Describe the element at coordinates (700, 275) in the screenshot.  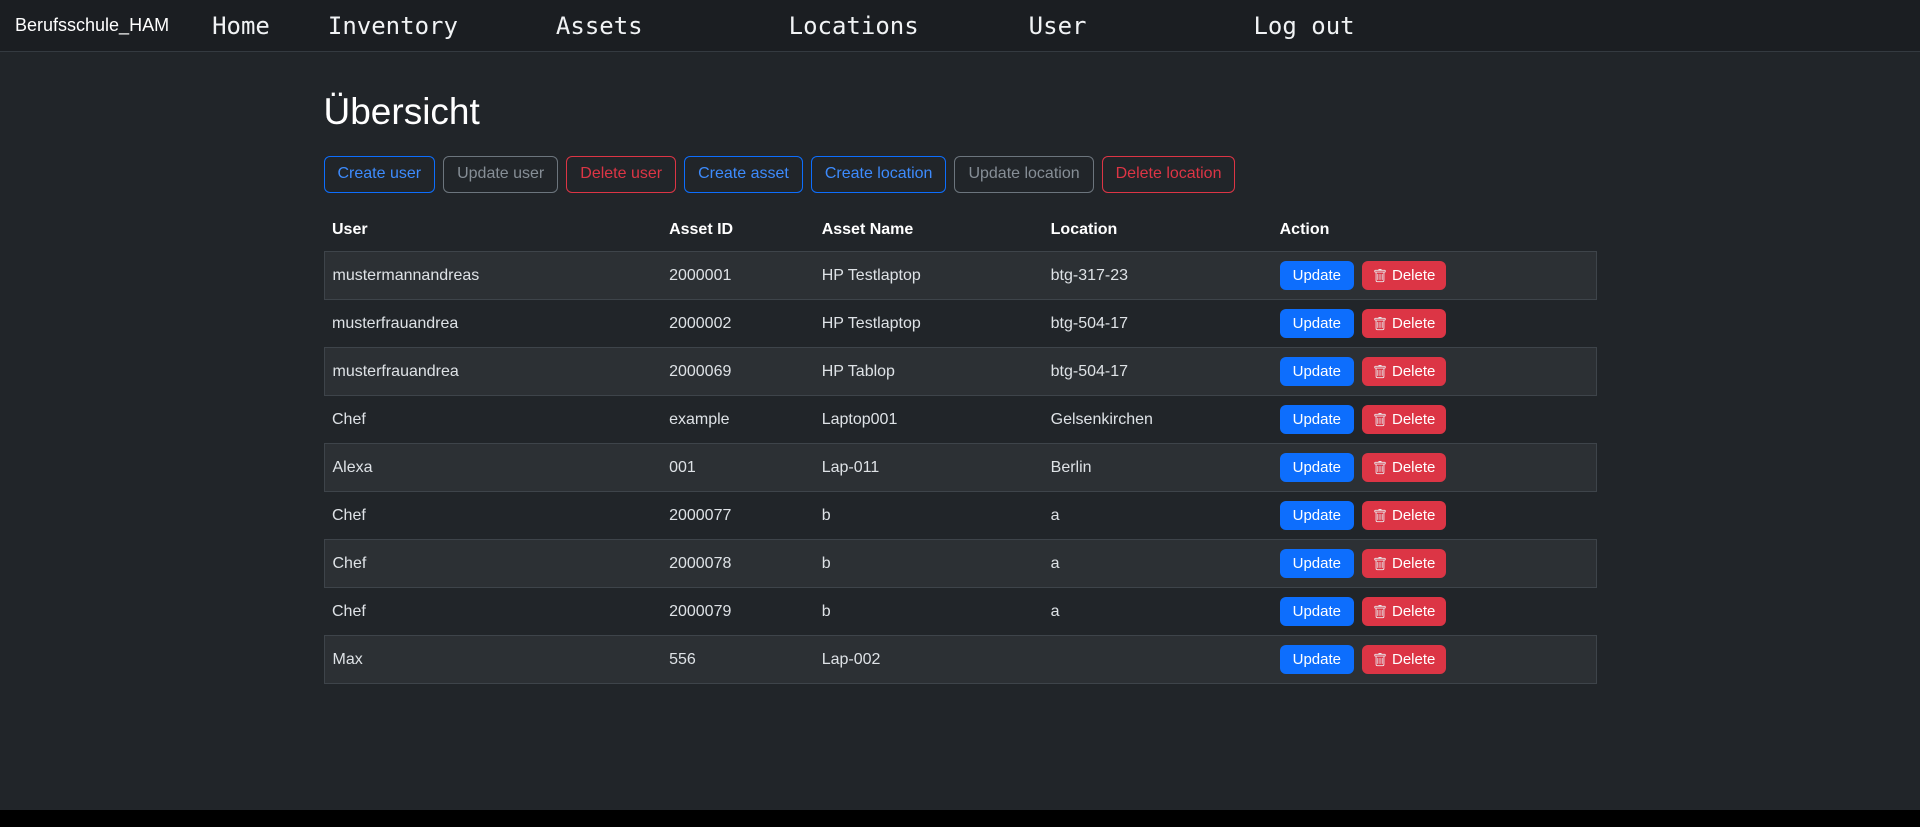
I see `cell-asset-id: 2000001` at that location.